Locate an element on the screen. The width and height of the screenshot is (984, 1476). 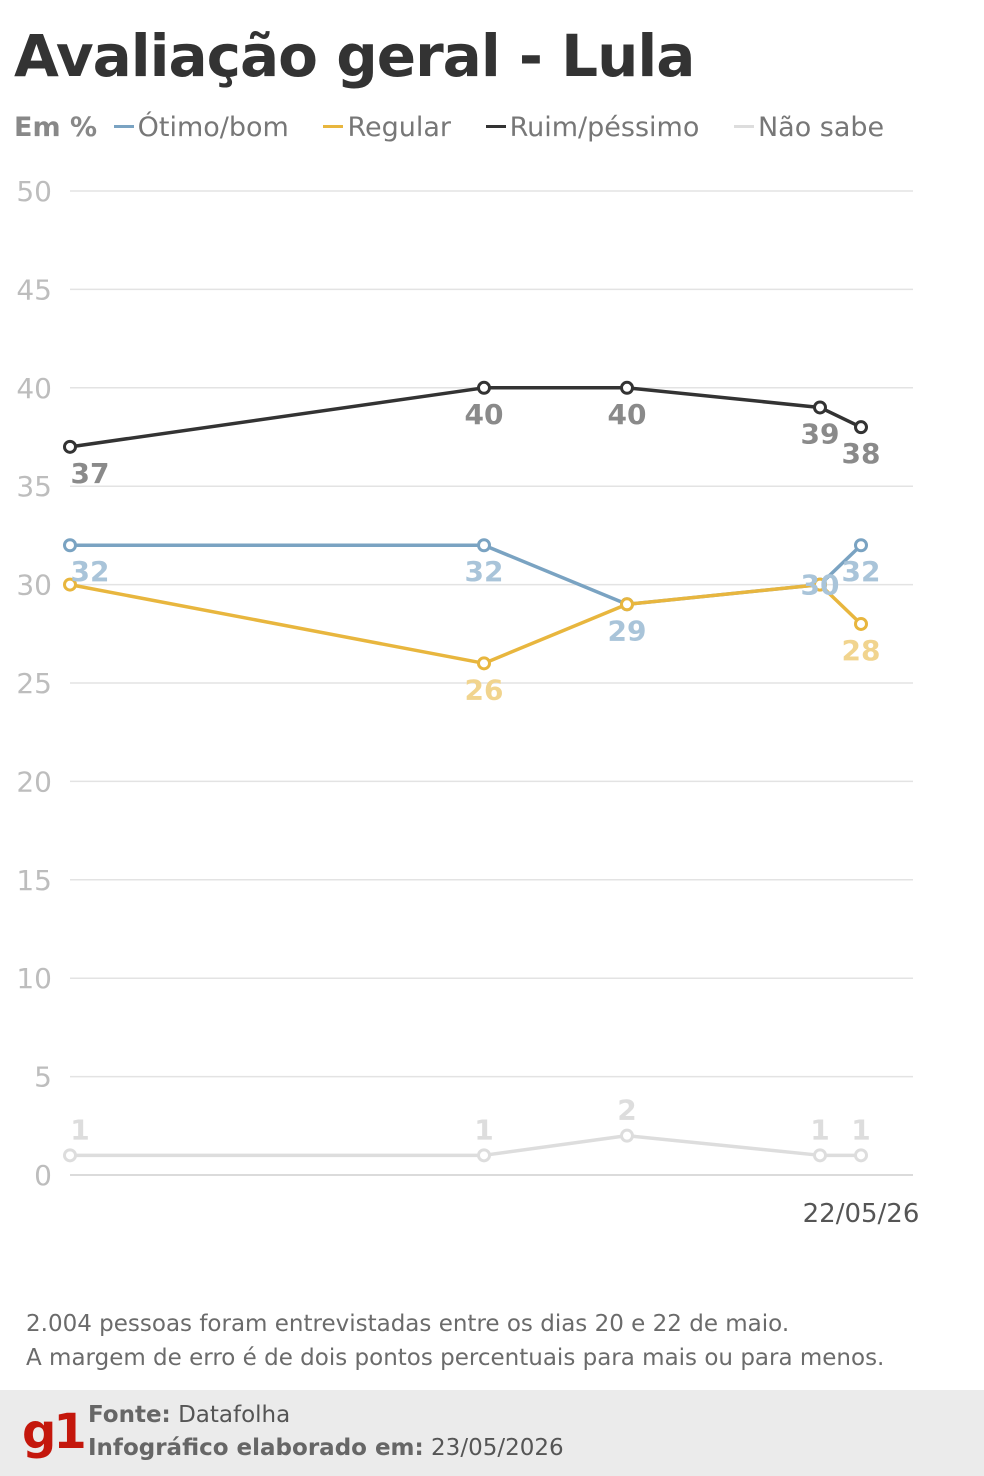
legend-unit: Em % is located at coordinates (56, 127).